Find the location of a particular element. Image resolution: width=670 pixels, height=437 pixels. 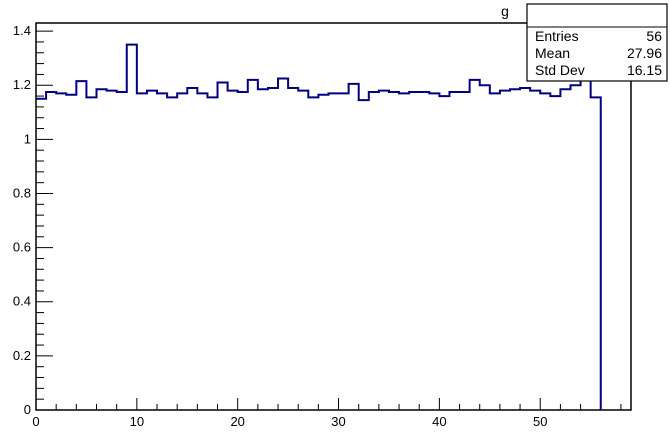

x-tick-label: 10 is located at coordinates (137, 421).